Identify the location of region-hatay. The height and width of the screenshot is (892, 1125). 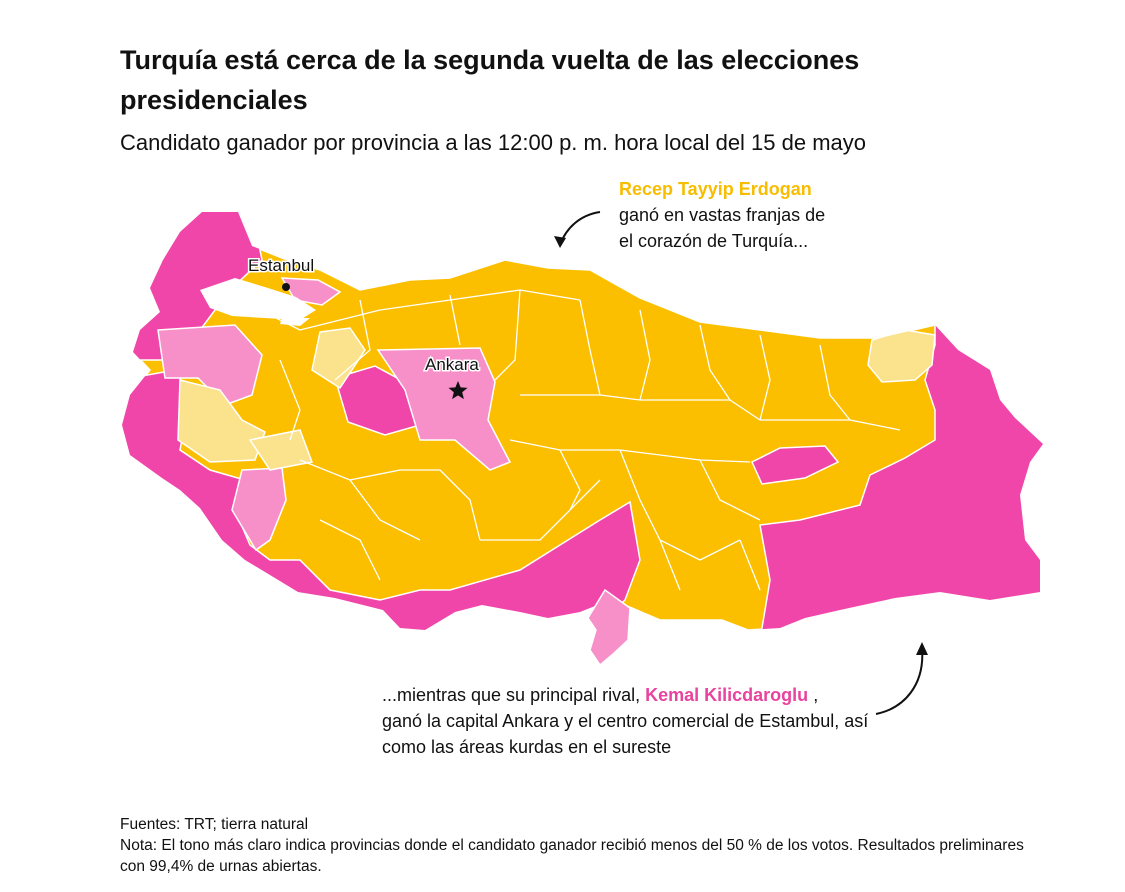
(609, 627).